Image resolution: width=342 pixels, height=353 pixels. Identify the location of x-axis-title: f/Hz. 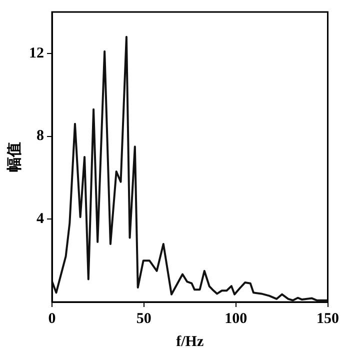
(190, 342).